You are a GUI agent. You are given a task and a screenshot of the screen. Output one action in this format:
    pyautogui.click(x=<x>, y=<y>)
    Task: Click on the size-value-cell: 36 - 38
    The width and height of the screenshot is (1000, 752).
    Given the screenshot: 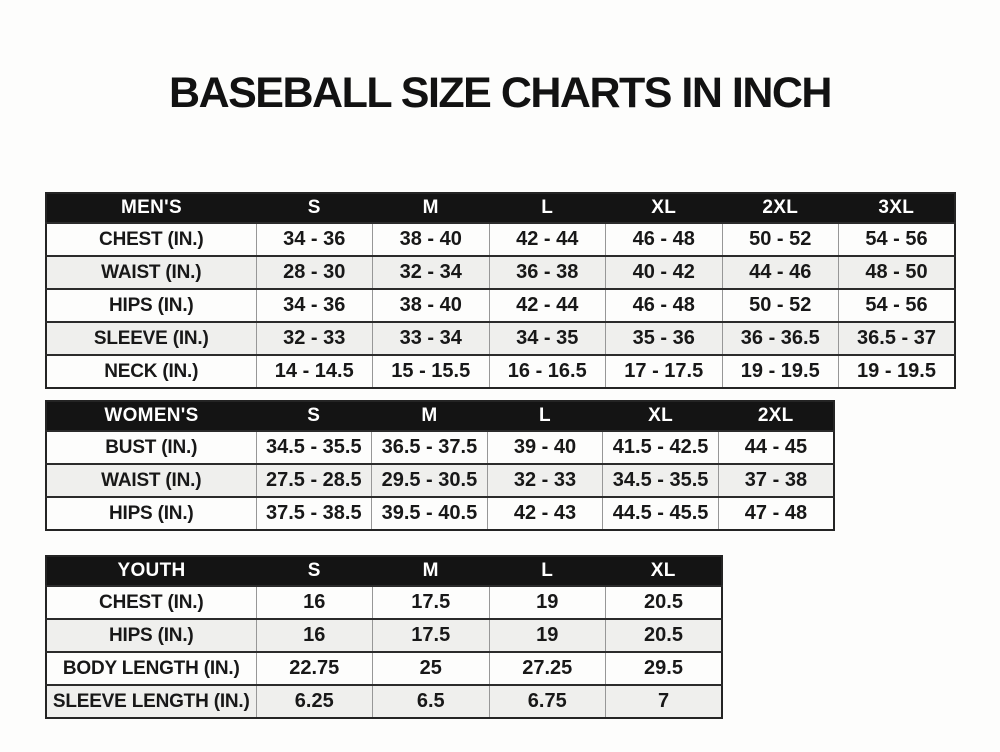 What is the action you would take?
    pyautogui.click(x=547, y=272)
    